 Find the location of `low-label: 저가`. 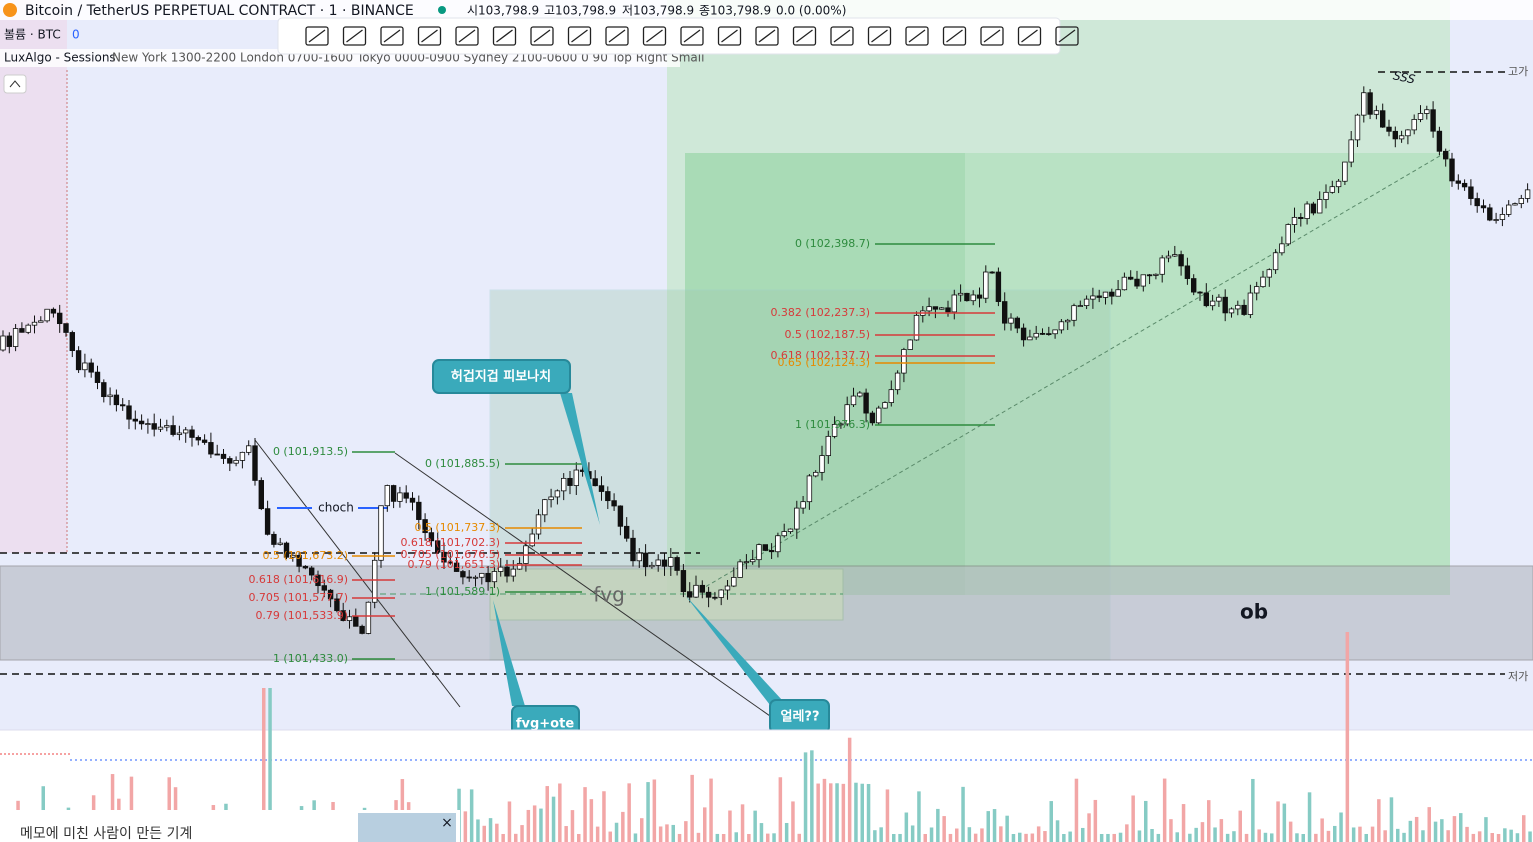

low-label: 저가 is located at coordinates (1518, 676).